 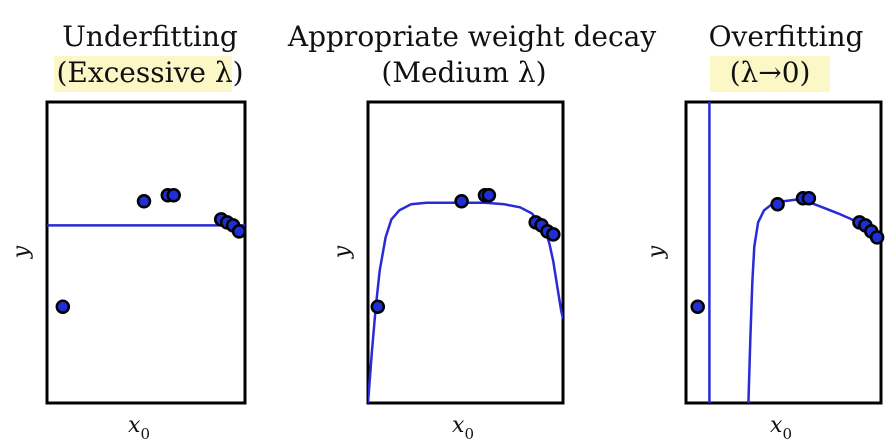 What do you see at coordinates (786, 36) in the screenshot?
I see `panel-title: Overfitting` at bounding box center [786, 36].